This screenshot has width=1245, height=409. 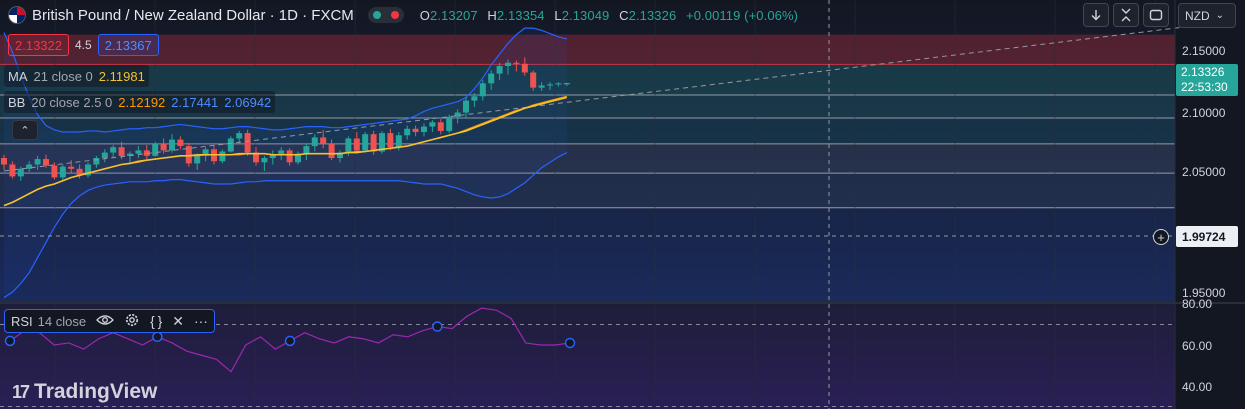 I want to click on rsi-title: RSI 14 close, so click(x=48, y=321).